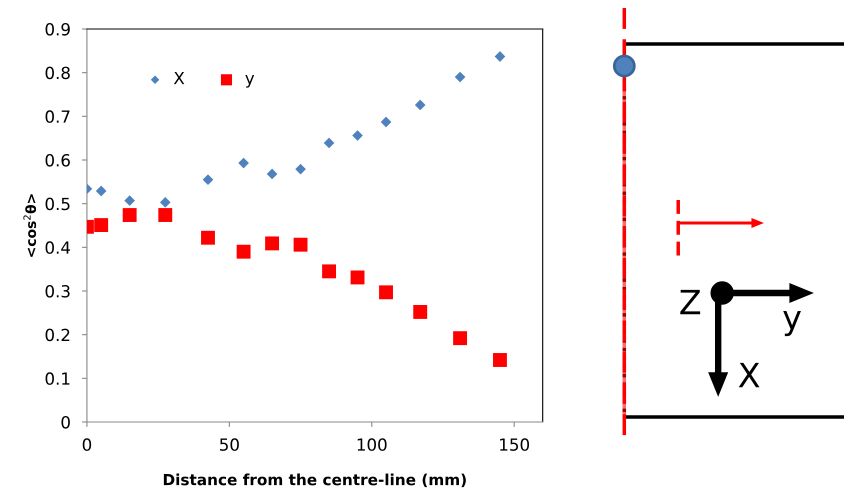 Image resolution: width=844 pixels, height=500 pixels. What do you see at coordinates (58, 335) in the screenshot?
I see `y-tick-label: 0.2` at bounding box center [58, 335].